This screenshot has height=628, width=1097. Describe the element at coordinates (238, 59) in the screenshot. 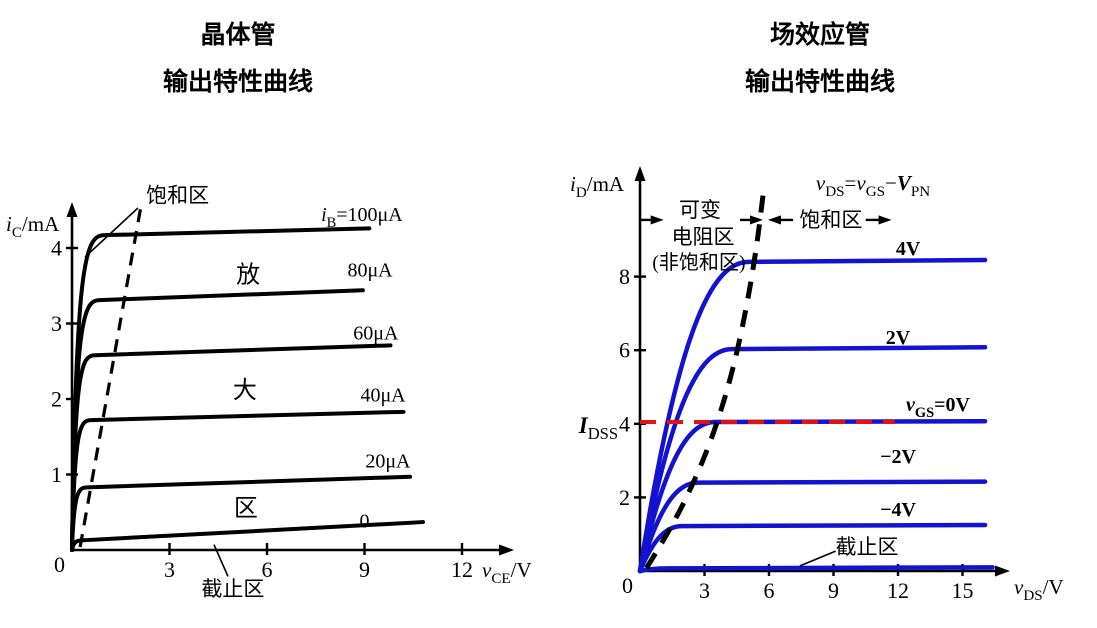

I see `left-chart-title: 晶体管 输出特性曲线` at that location.